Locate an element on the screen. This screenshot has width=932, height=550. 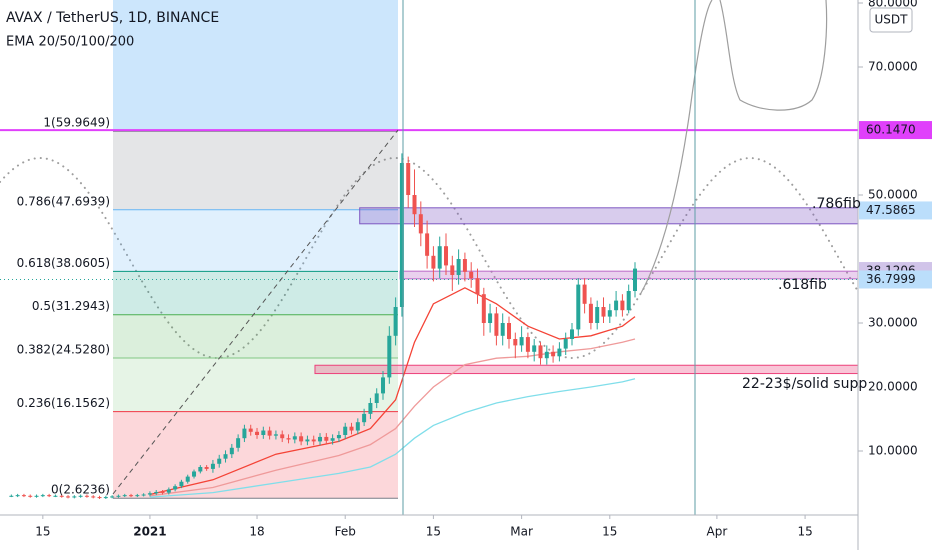
y-tick-label: 50.0000 is located at coordinates (893, 195).